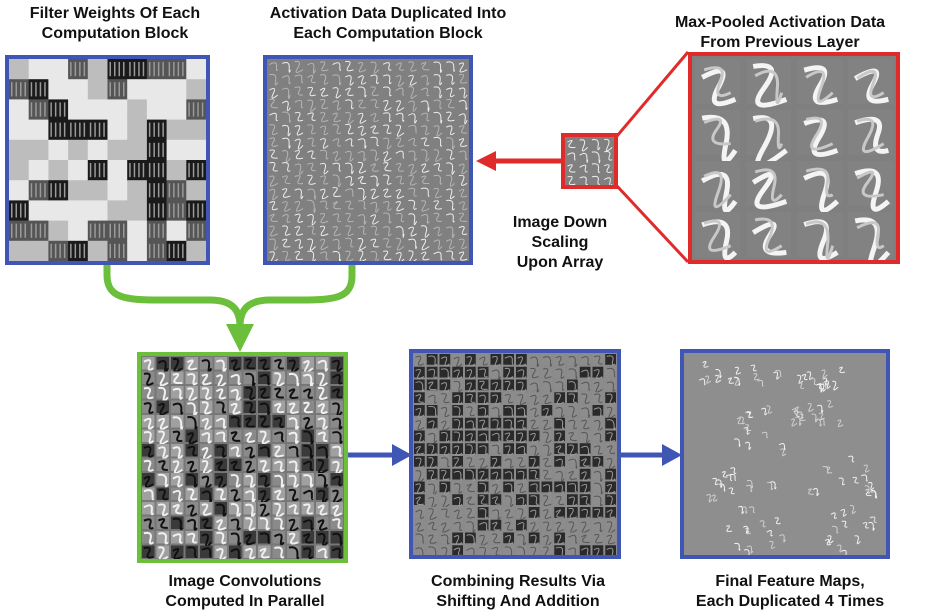 This screenshot has width=927, height=615. I want to click on blue-arrow-1-head, so click(402, 455).